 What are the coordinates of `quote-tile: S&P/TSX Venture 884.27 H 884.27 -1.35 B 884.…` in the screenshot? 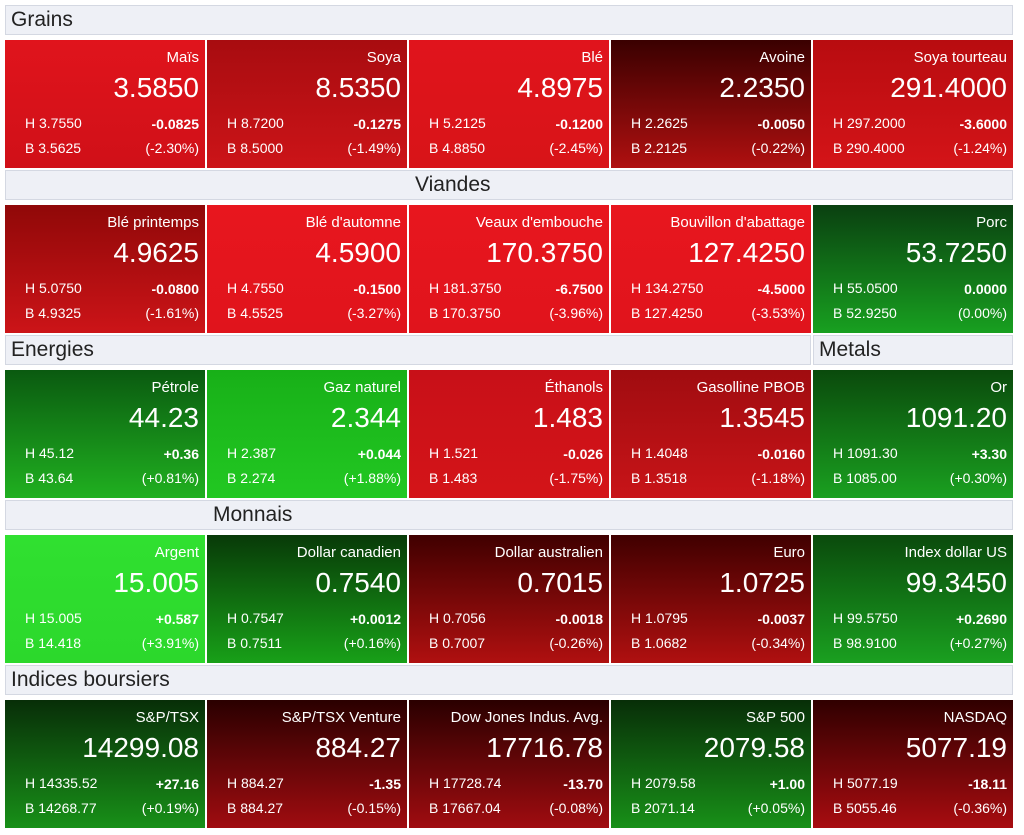 It's located at (307, 764).